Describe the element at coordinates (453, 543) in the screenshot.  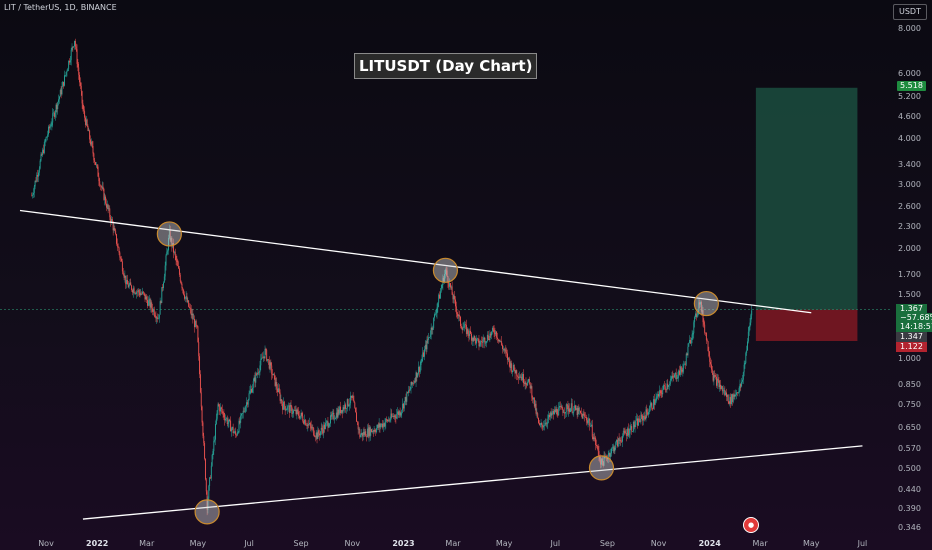
I see `time-tick-label: Mar` at that location.